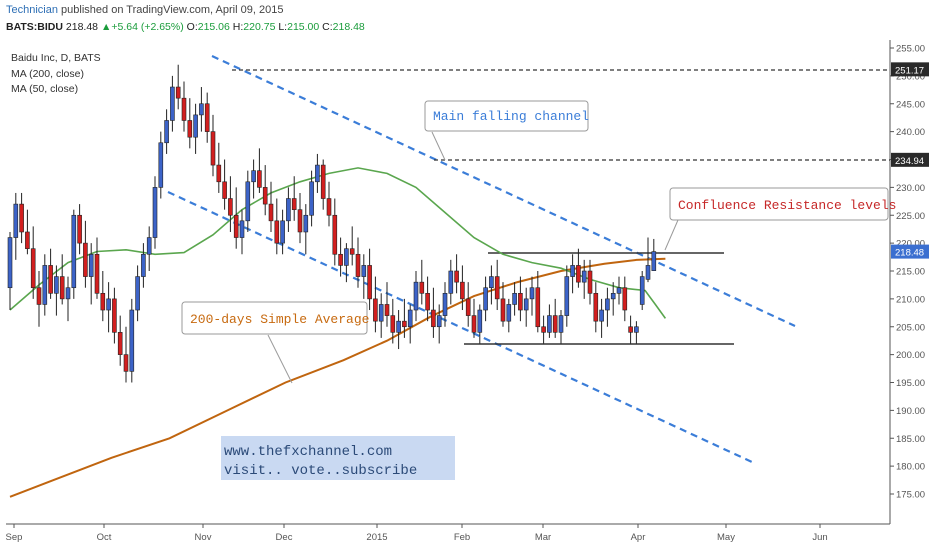 The image size is (932, 555). I want to click on x-tick-label: Sep, so click(14, 537).